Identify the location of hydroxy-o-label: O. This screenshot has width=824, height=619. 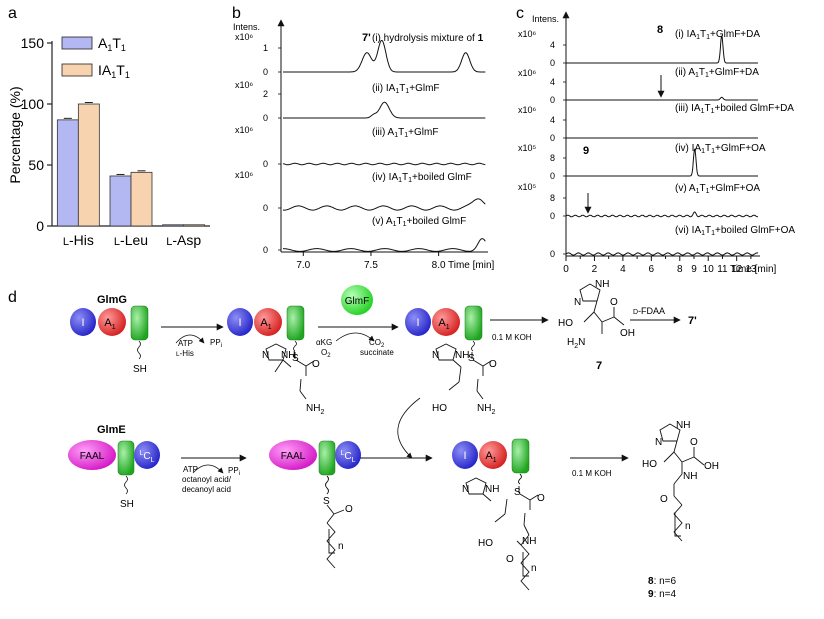
(493, 364).